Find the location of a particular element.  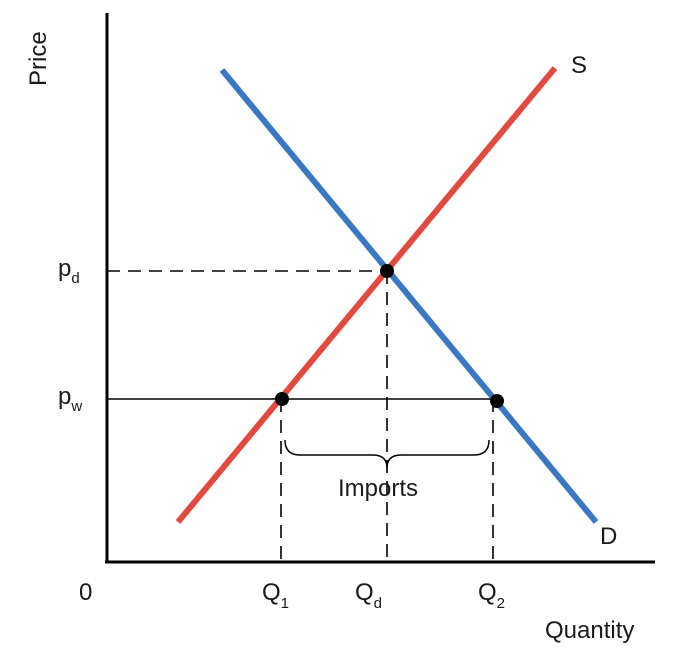

x-axis-label: Quantity is located at coordinates (589, 630).